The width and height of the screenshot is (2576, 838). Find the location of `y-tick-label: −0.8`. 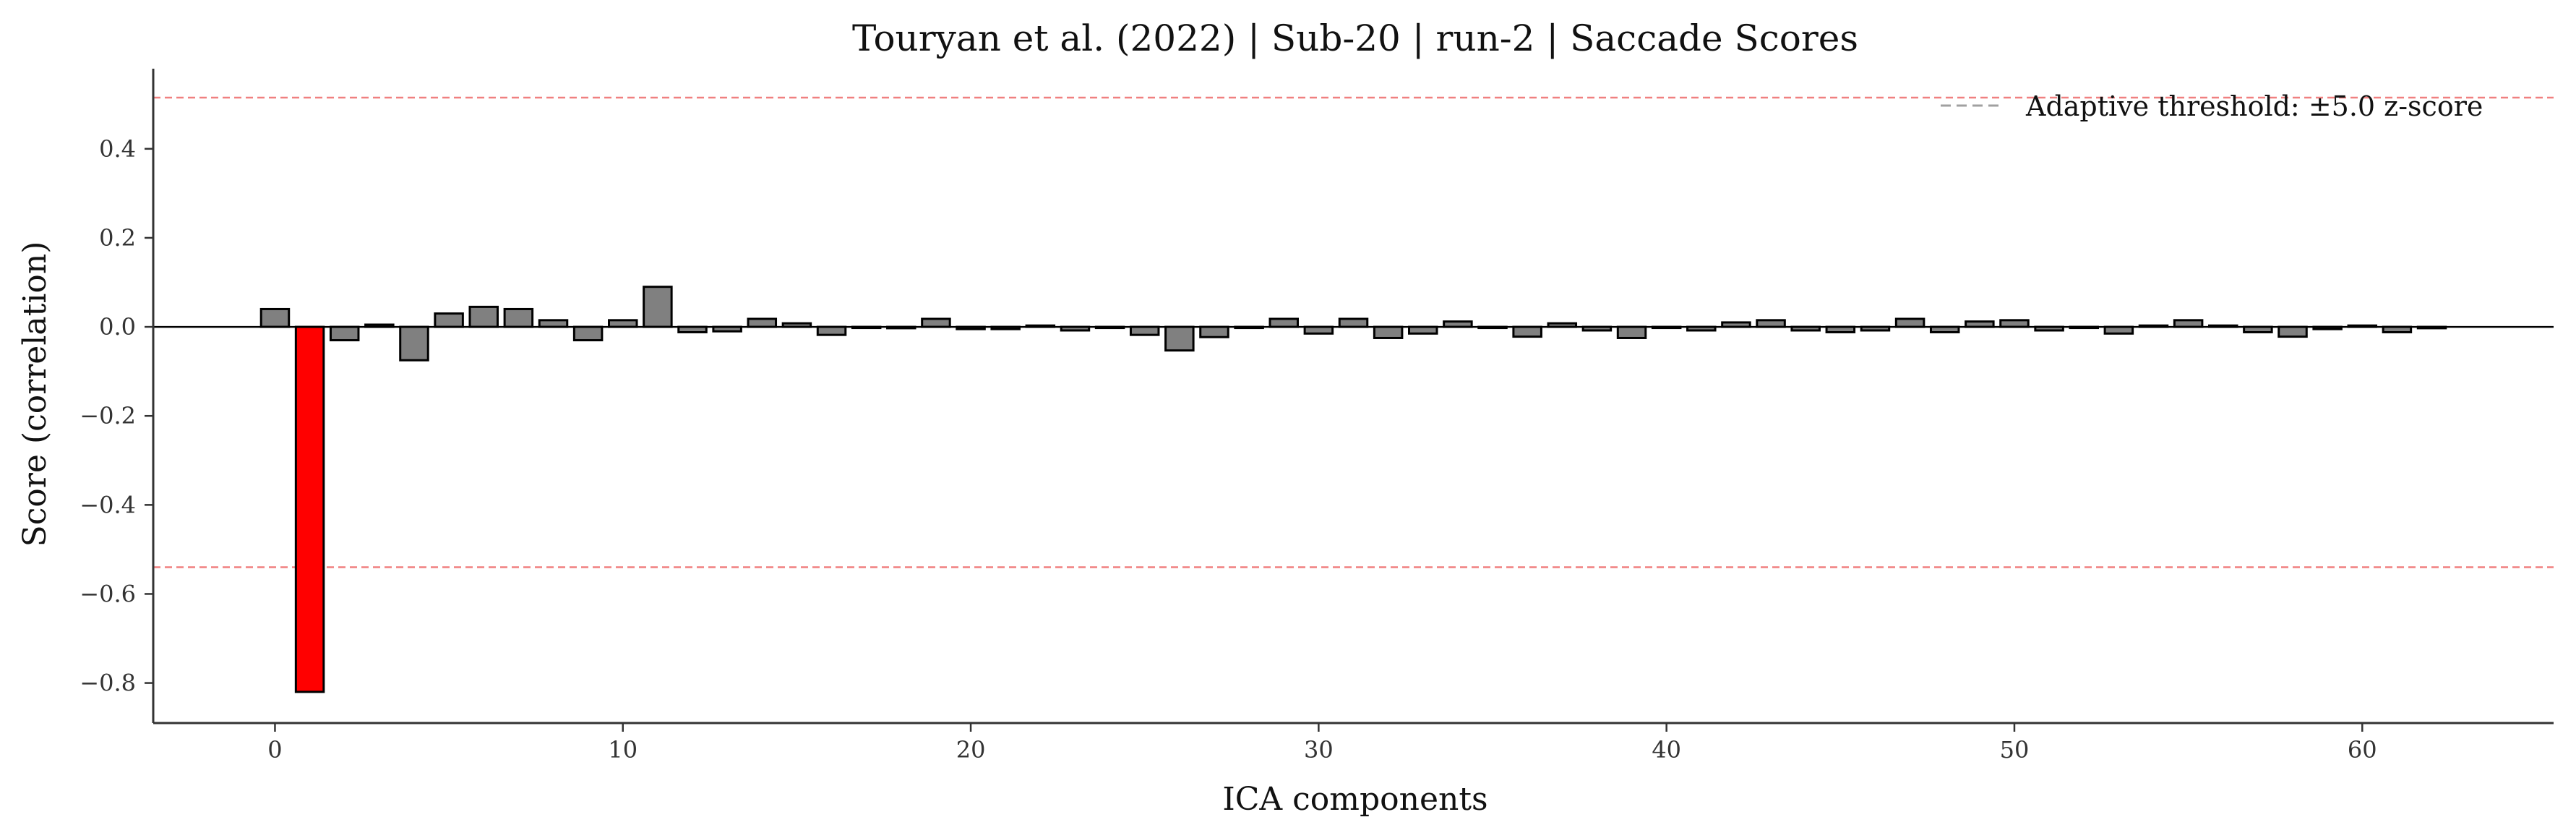

y-tick-label: −0.8 is located at coordinates (108, 683).